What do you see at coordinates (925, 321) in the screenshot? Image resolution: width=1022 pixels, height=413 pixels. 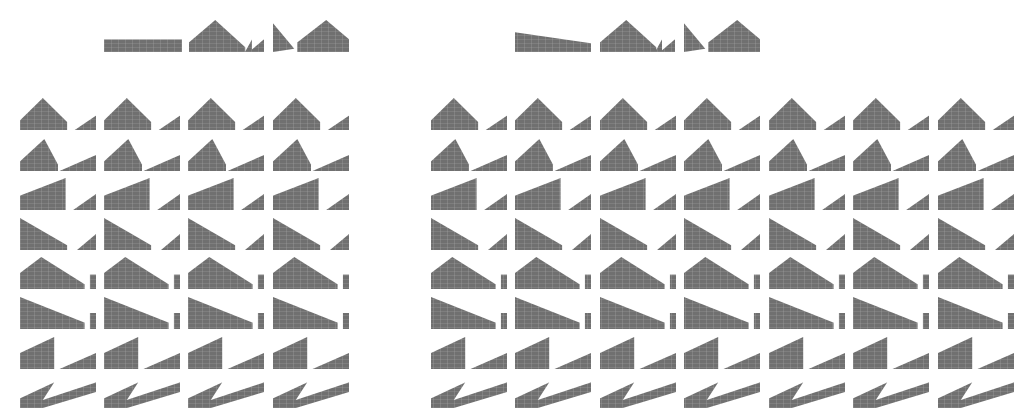 I see `right-glyph-r6-c6-b` at bounding box center [925, 321].